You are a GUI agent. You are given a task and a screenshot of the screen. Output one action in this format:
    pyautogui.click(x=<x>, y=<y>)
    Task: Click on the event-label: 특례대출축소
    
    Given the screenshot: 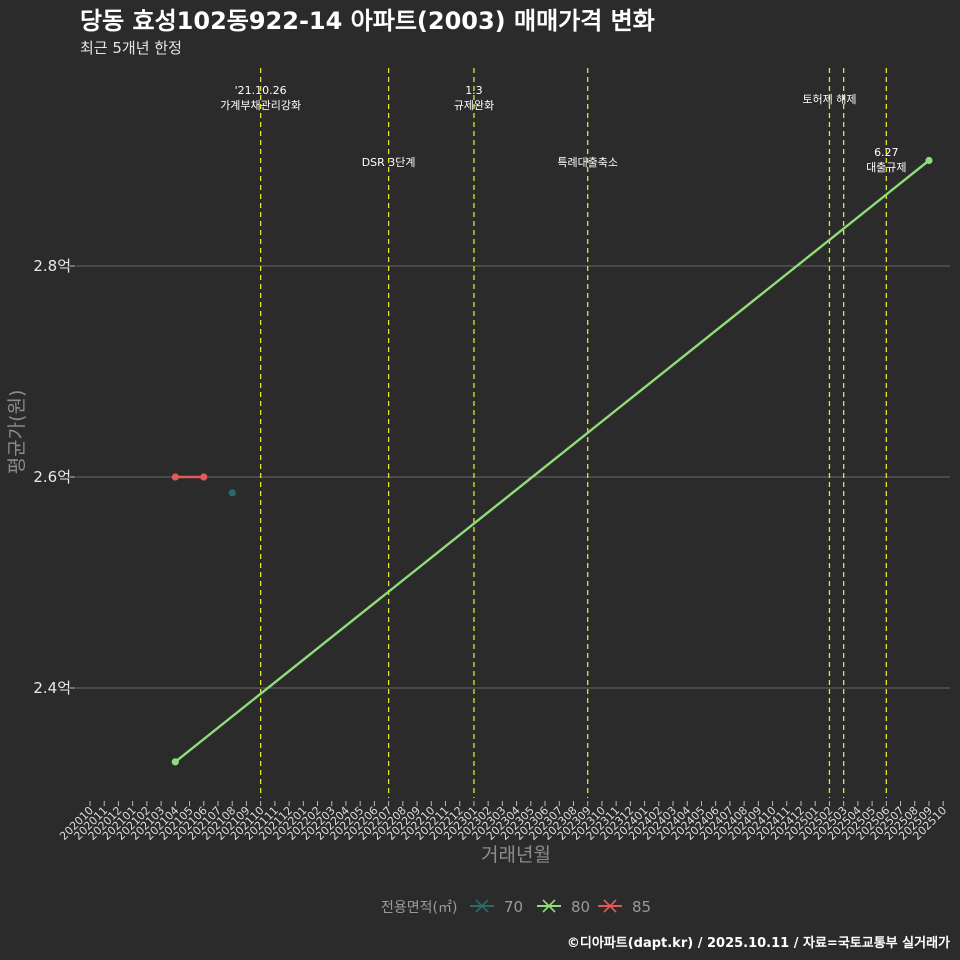 What is the action you would take?
    pyautogui.click(x=587, y=162)
    